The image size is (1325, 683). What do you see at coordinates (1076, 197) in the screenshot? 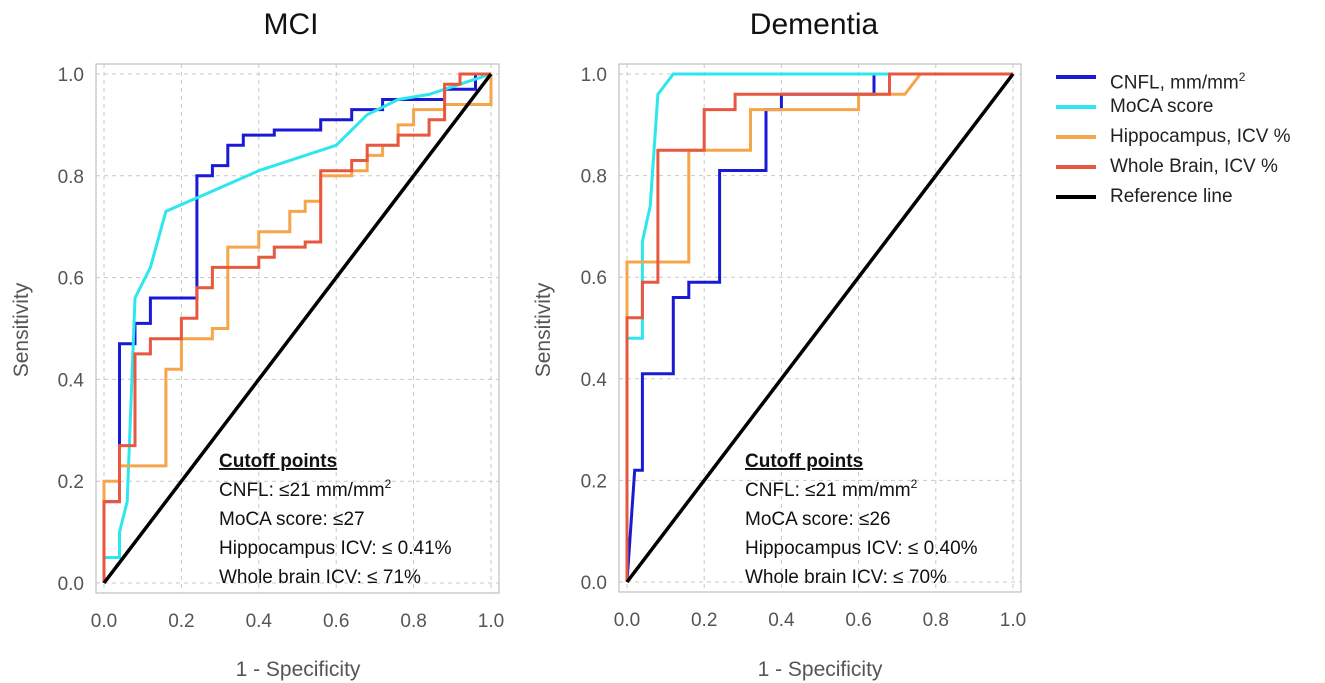
I see `legend-swatch-reference` at bounding box center [1076, 197].